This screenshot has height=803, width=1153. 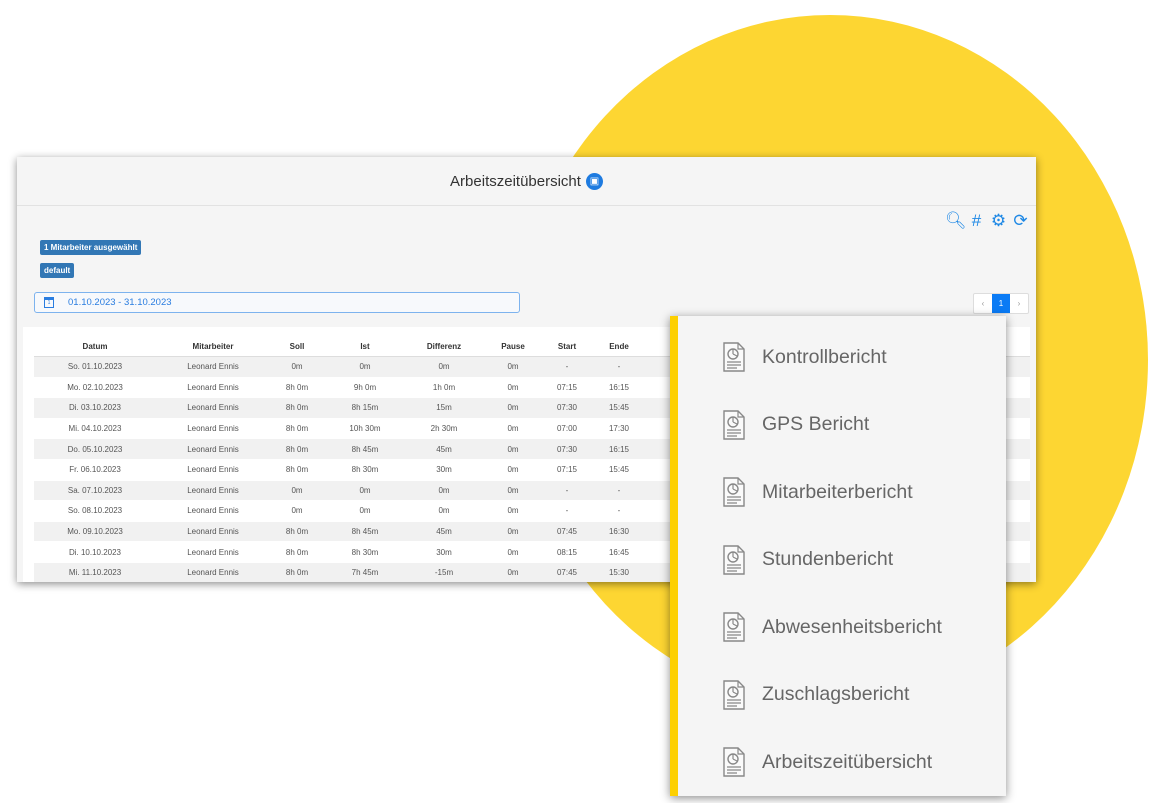 What do you see at coordinates (365, 449) in the screenshot?
I see `table-cell: 8h 45m` at bounding box center [365, 449].